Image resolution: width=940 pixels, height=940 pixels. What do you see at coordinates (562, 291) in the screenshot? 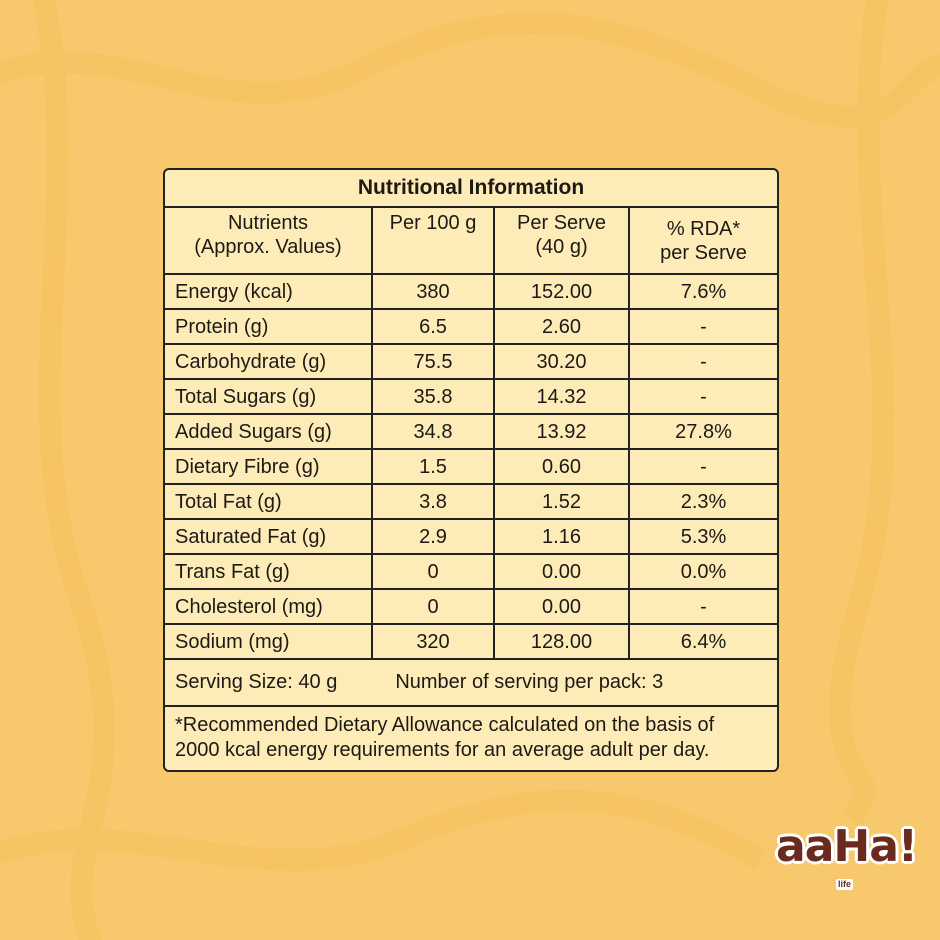
I see `per-serve-value: 152.00` at bounding box center [562, 291].